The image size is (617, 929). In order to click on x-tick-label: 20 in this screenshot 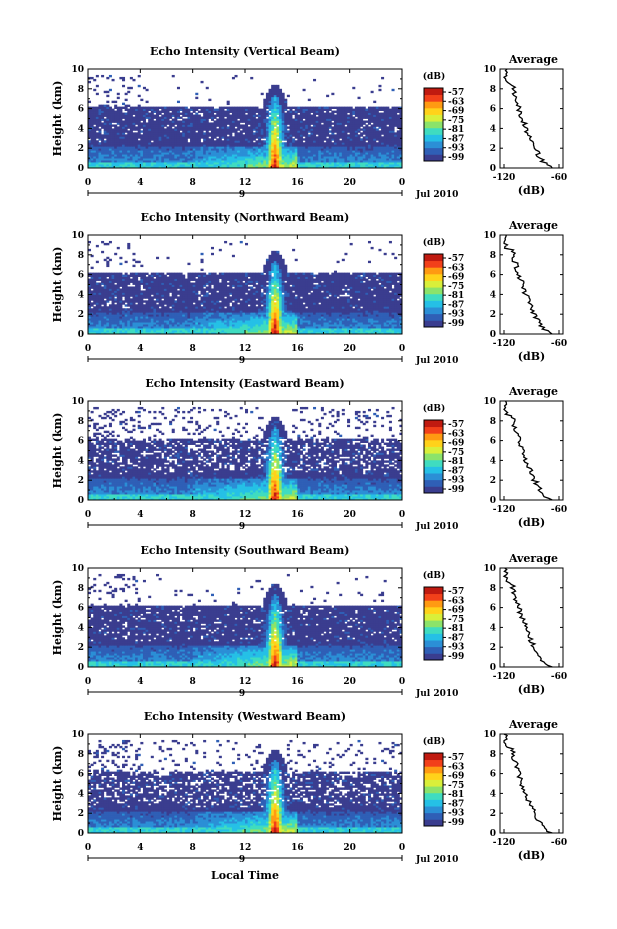, I will do `click(349, 183)`.